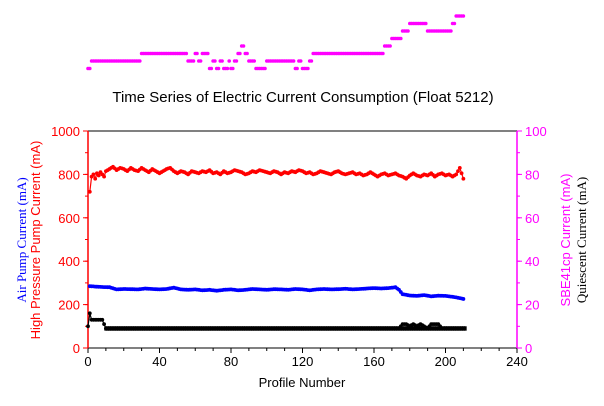  I want to click on right-tick-label: 100, so click(536, 131).